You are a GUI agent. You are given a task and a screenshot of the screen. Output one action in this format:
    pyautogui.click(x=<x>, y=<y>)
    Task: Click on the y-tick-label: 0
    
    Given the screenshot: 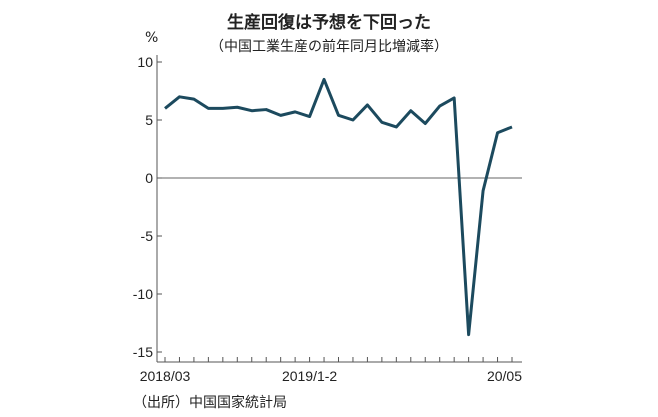 What is the action you would take?
    pyautogui.click(x=149, y=178)
    